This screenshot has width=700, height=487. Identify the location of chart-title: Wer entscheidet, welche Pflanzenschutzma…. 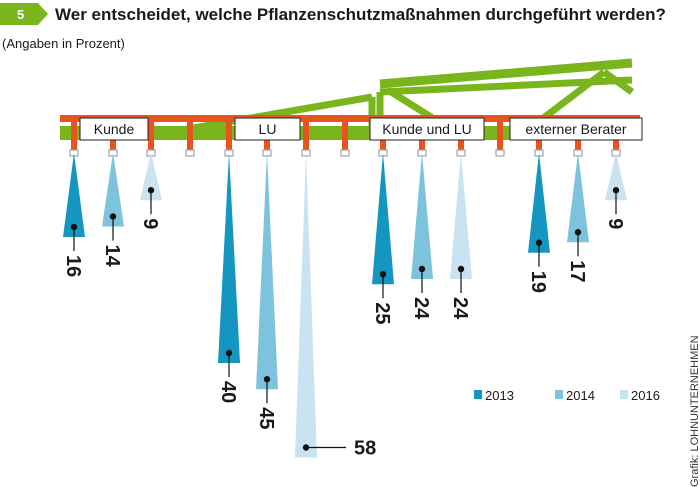
(360, 14).